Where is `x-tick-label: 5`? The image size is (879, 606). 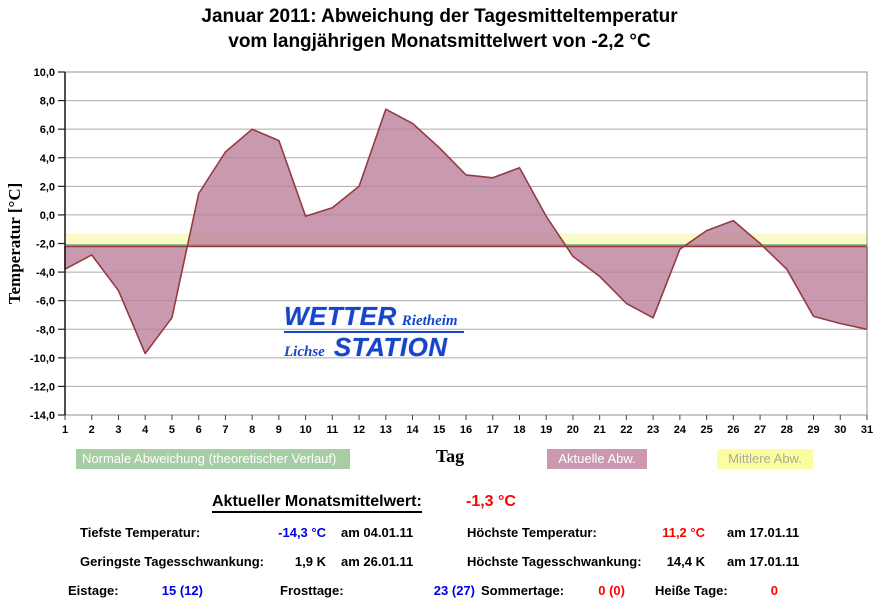
x-tick-label: 5 is located at coordinates (172, 430).